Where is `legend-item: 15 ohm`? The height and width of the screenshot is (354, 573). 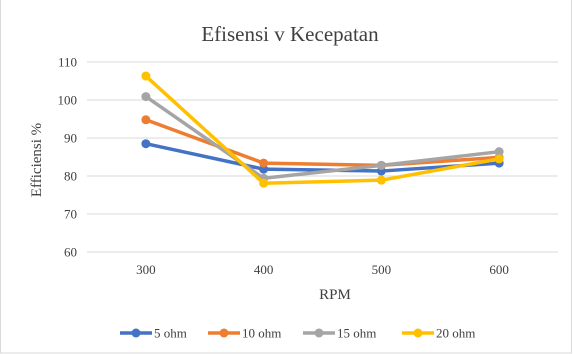 legend-item: 15 ohm is located at coordinates (339, 333).